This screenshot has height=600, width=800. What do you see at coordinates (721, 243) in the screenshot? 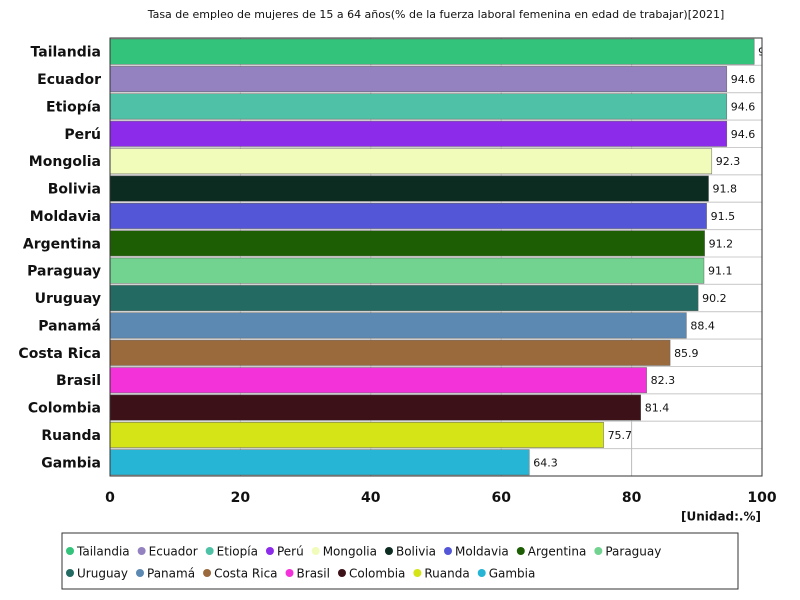
I see `value-label: 91.2` at bounding box center [721, 243].